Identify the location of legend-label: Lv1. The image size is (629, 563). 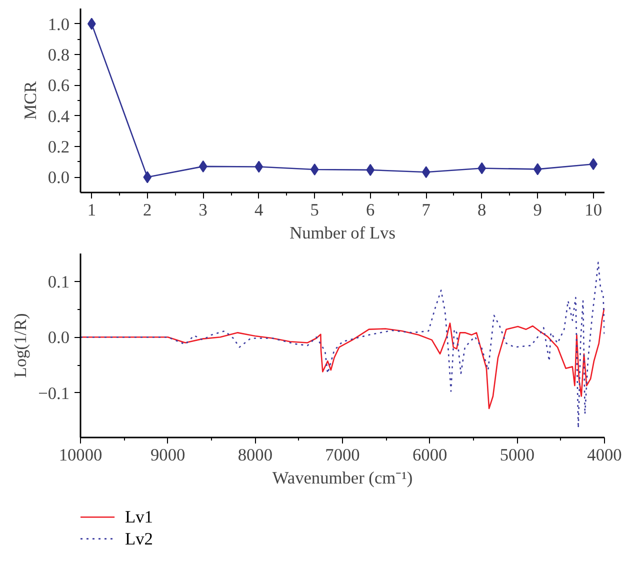
(139, 517).